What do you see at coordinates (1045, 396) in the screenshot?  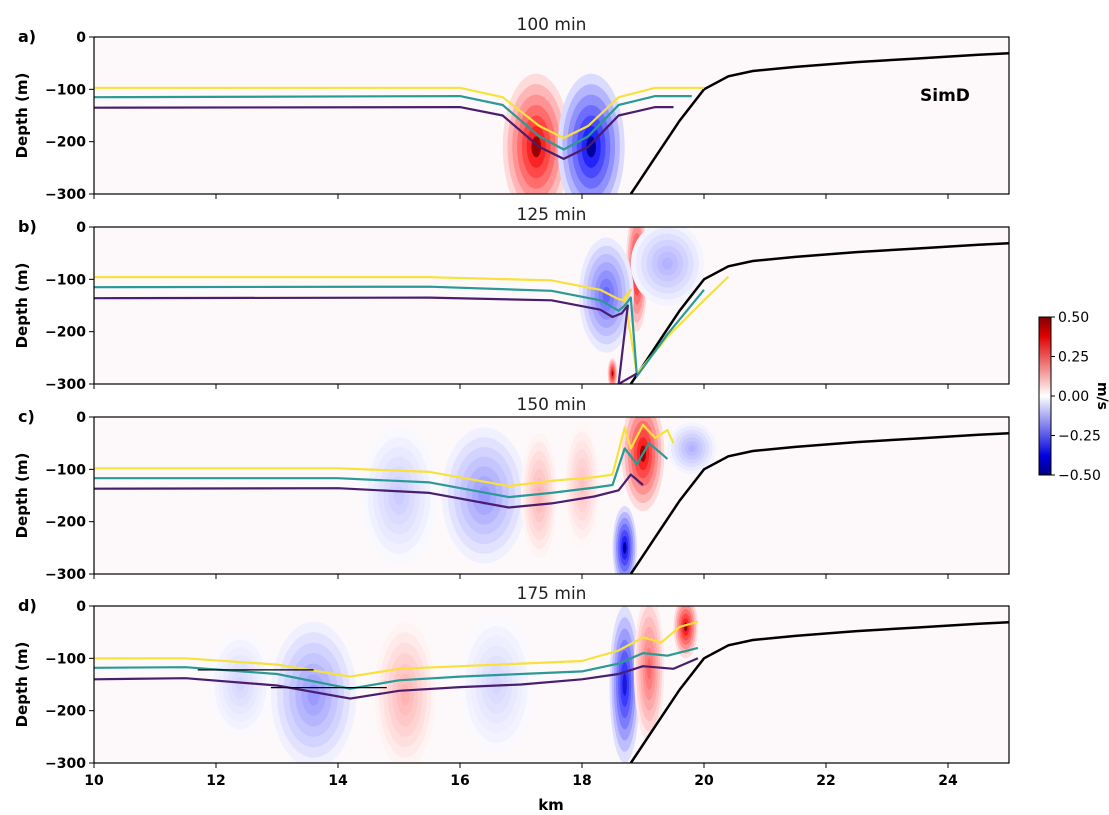 I see `colorbar-gradient` at bounding box center [1045, 396].